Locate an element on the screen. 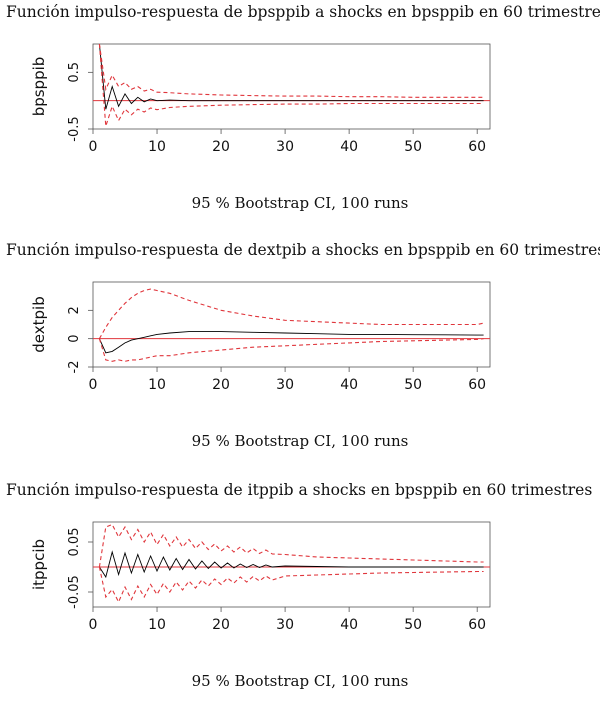  y-tick-label: 2 is located at coordinates (74, 310).